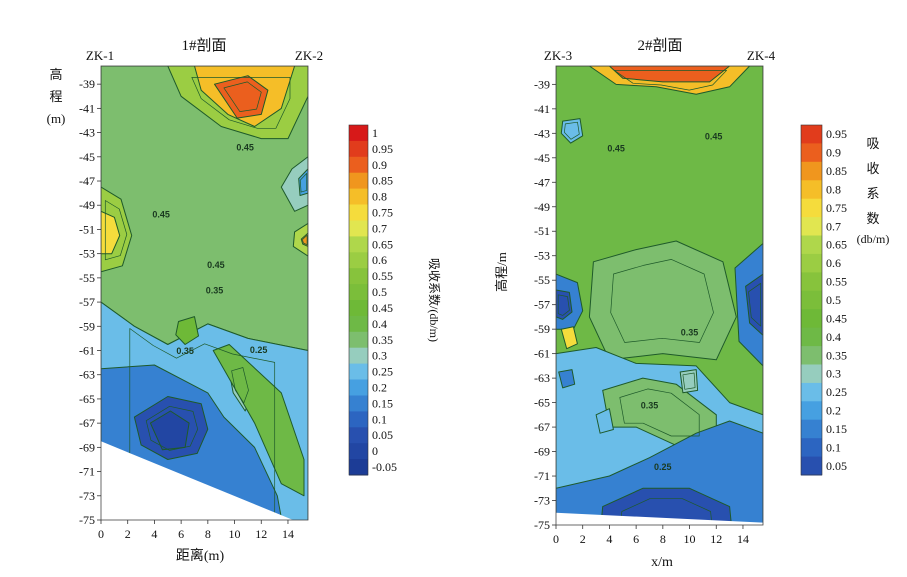 The image size is (907, 577). I want to click on y-axis-label: 高程/m, so click(501, 272).